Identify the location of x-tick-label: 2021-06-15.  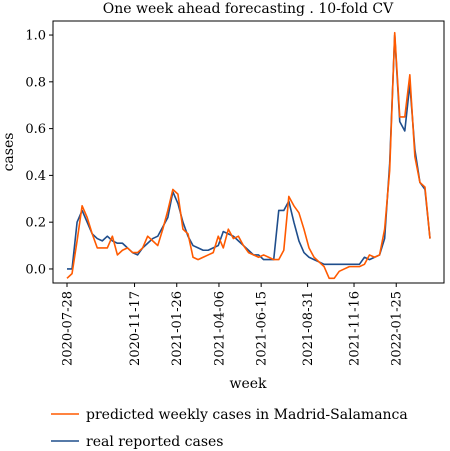
(262, 328).